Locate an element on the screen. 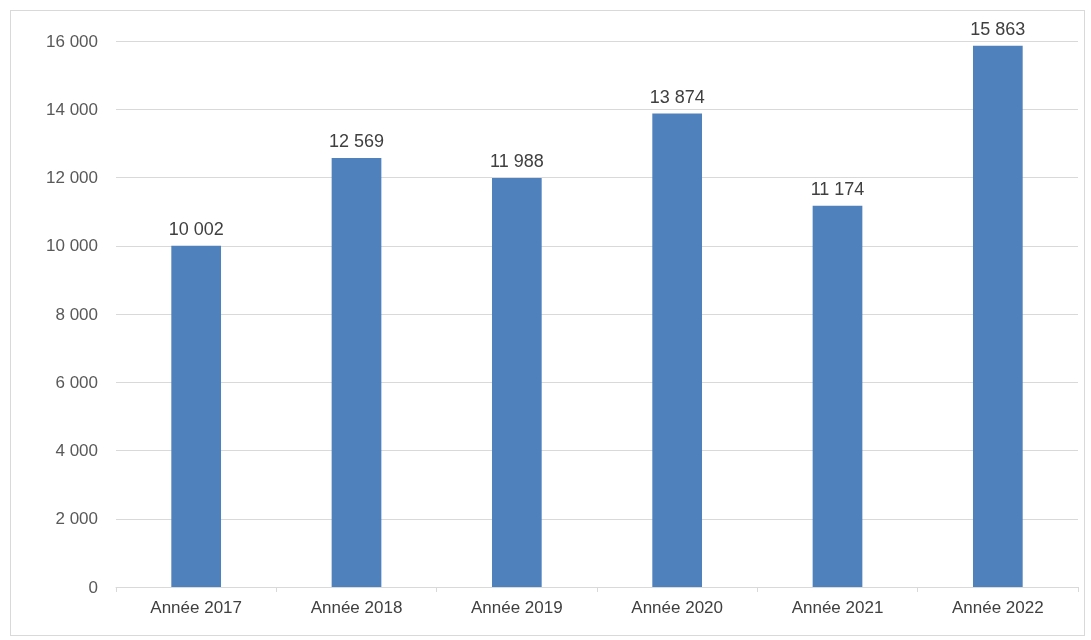  y-tick-label: 12 000 is located at coordinates (72, 177).